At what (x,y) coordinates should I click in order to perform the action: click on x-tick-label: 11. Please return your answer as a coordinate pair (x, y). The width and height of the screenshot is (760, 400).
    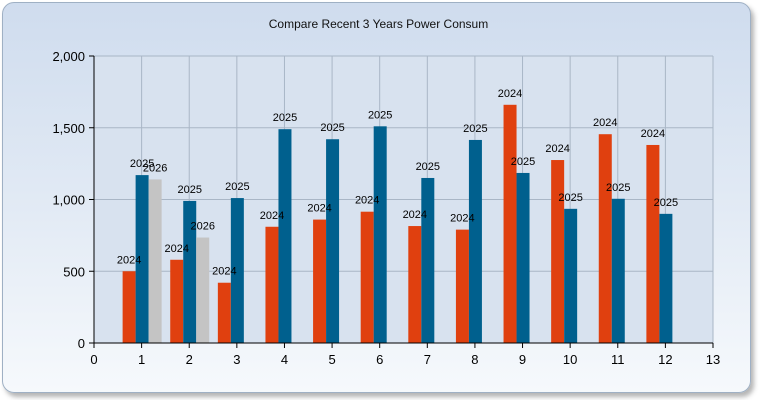
    Looking at the image, I should click on (618, 359).